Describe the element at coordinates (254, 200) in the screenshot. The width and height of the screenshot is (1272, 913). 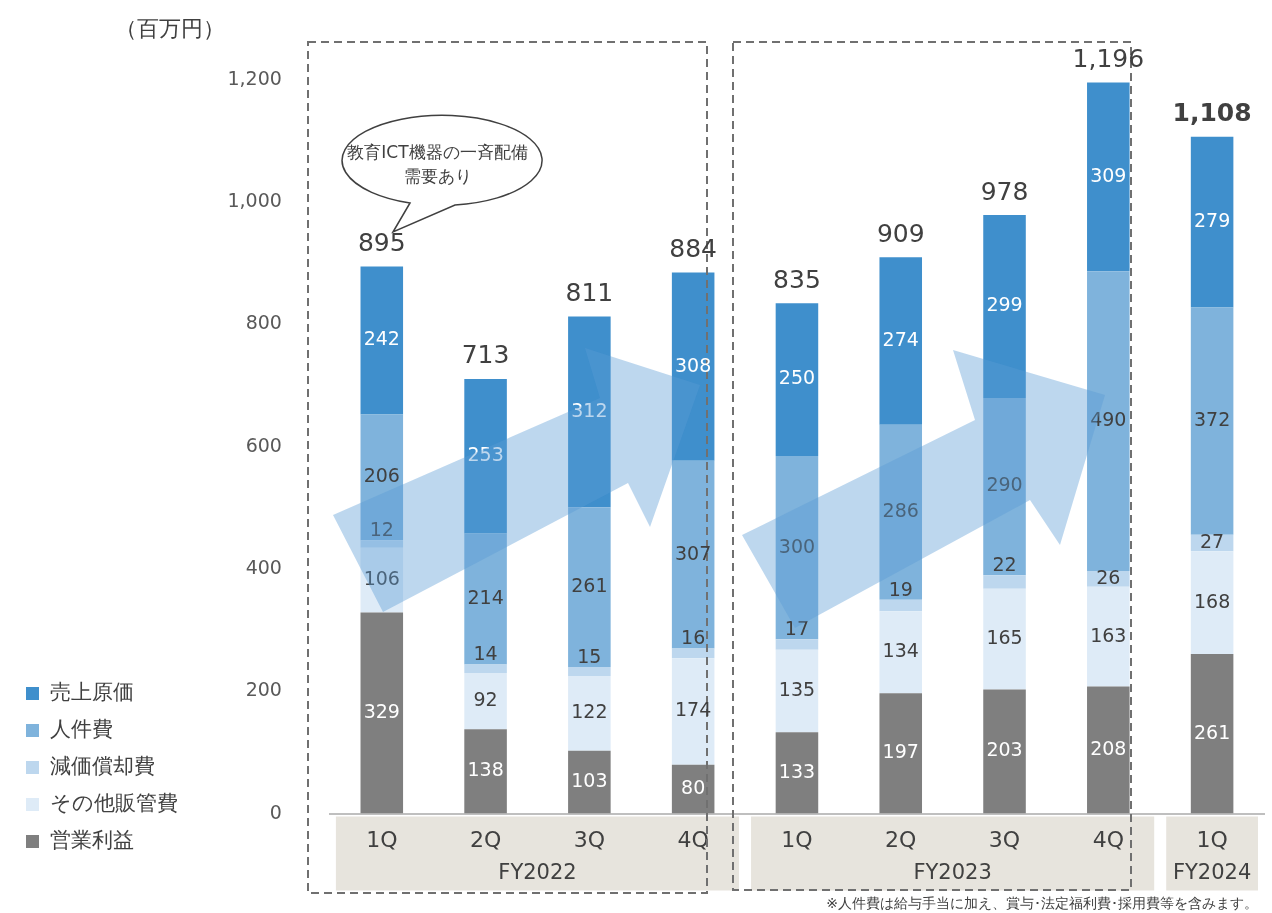
I see `y-tick-label: 1,000` at that location.